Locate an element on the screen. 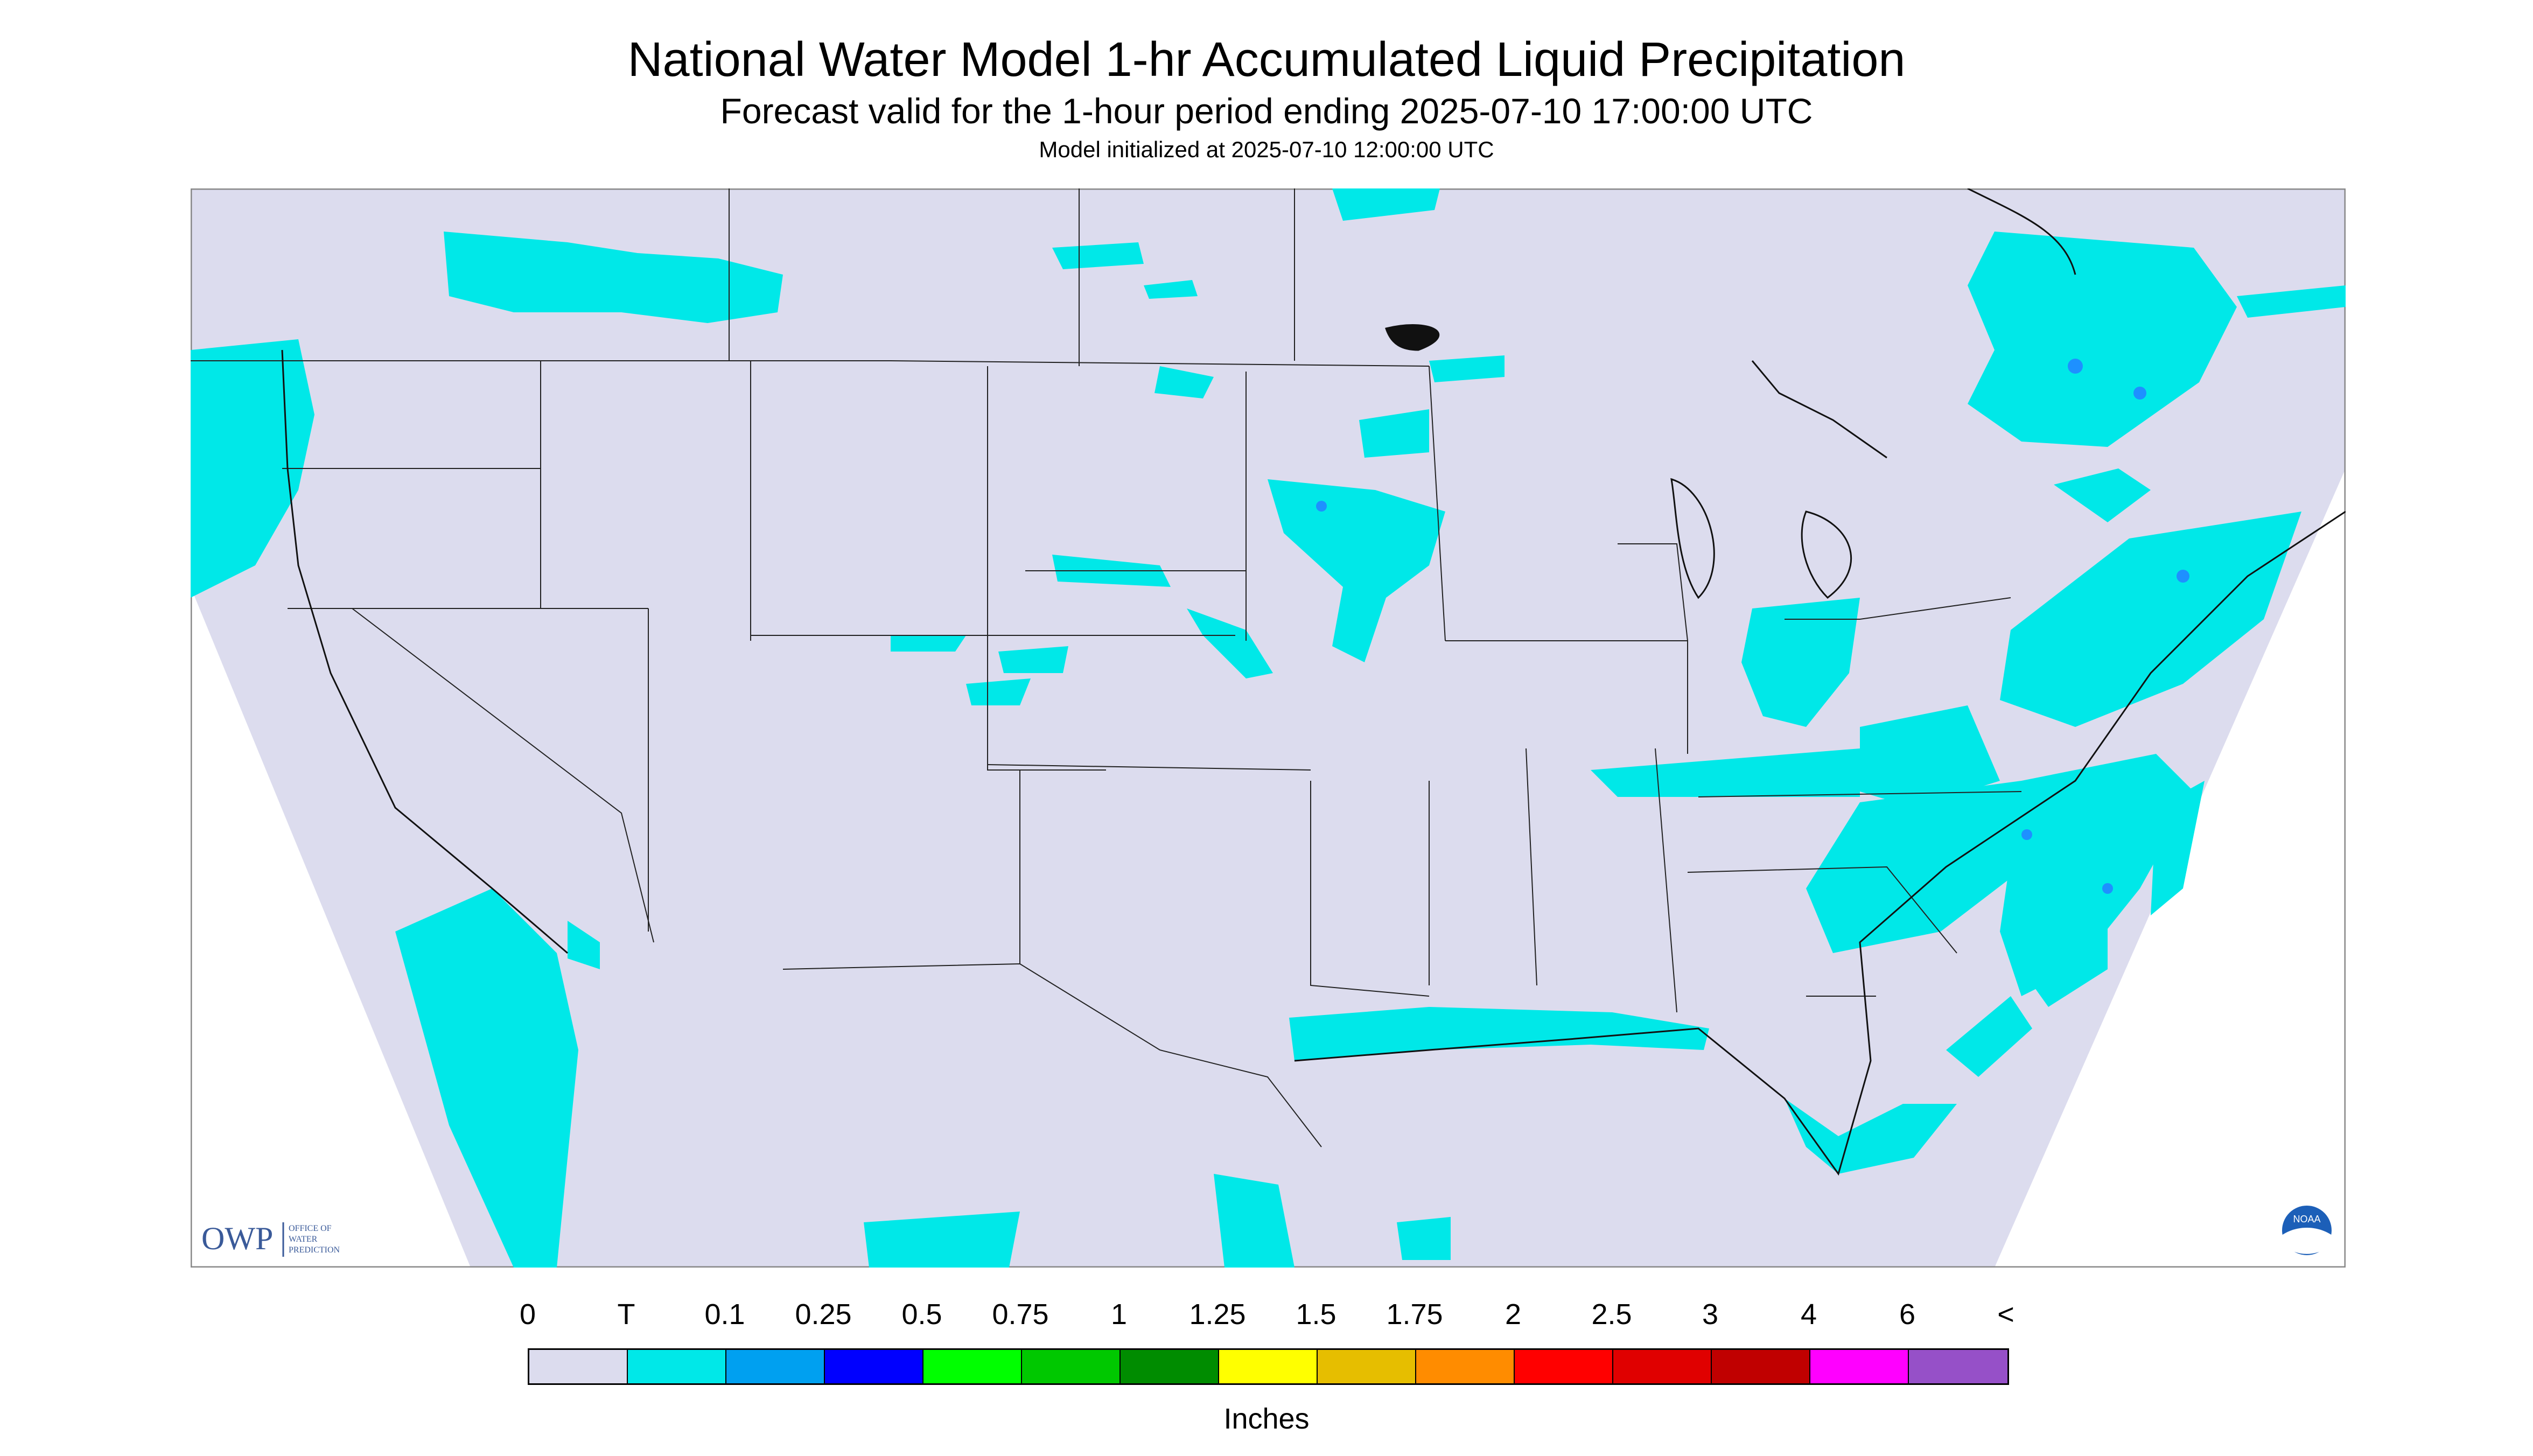 This screenshot has width=2533, height=1456. precip-light-areas is located at coordinates (1752, 626).